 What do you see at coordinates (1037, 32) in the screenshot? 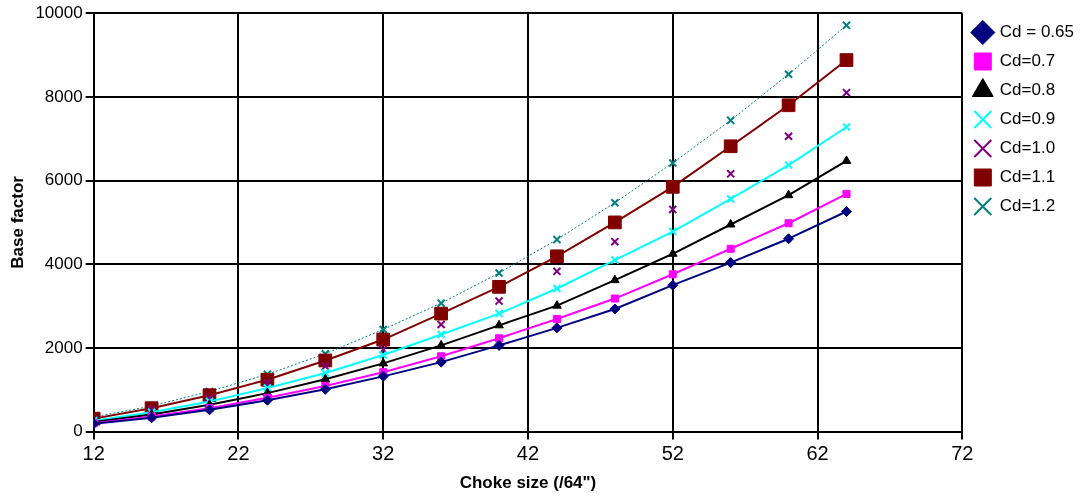
I see `legend-label: Cd = 0.65` at bounding box center [1037, 32].